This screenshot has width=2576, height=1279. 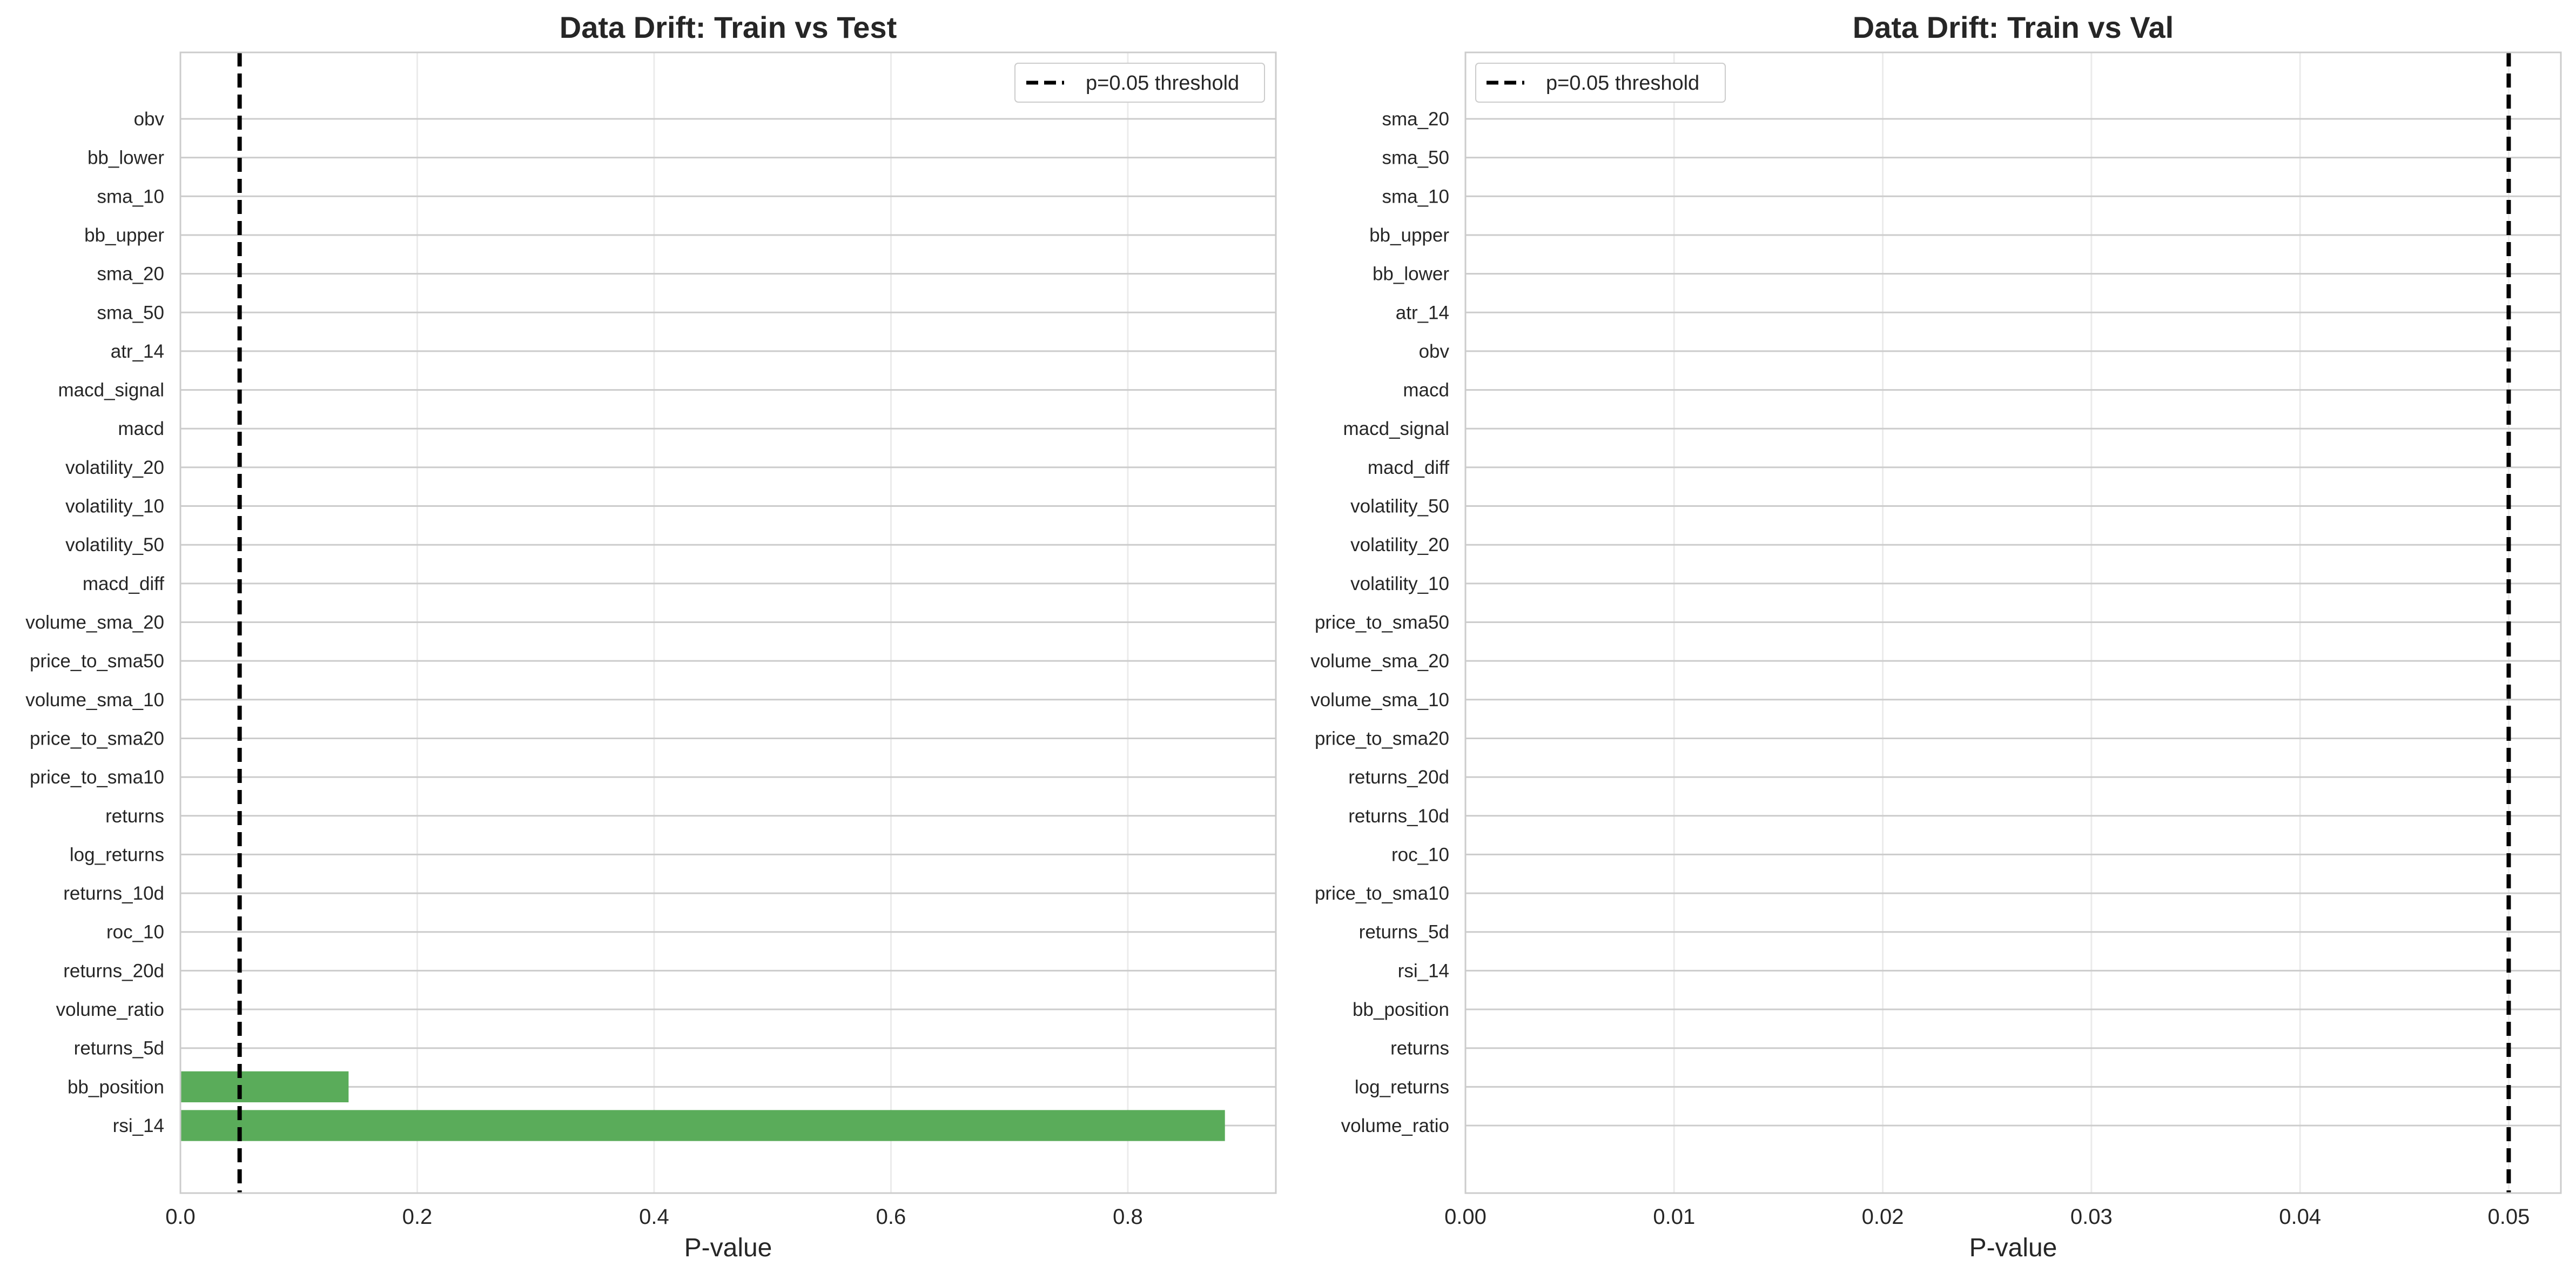 I want to click on x-tick-label: 0.01, so click(x=1674, y=1217).